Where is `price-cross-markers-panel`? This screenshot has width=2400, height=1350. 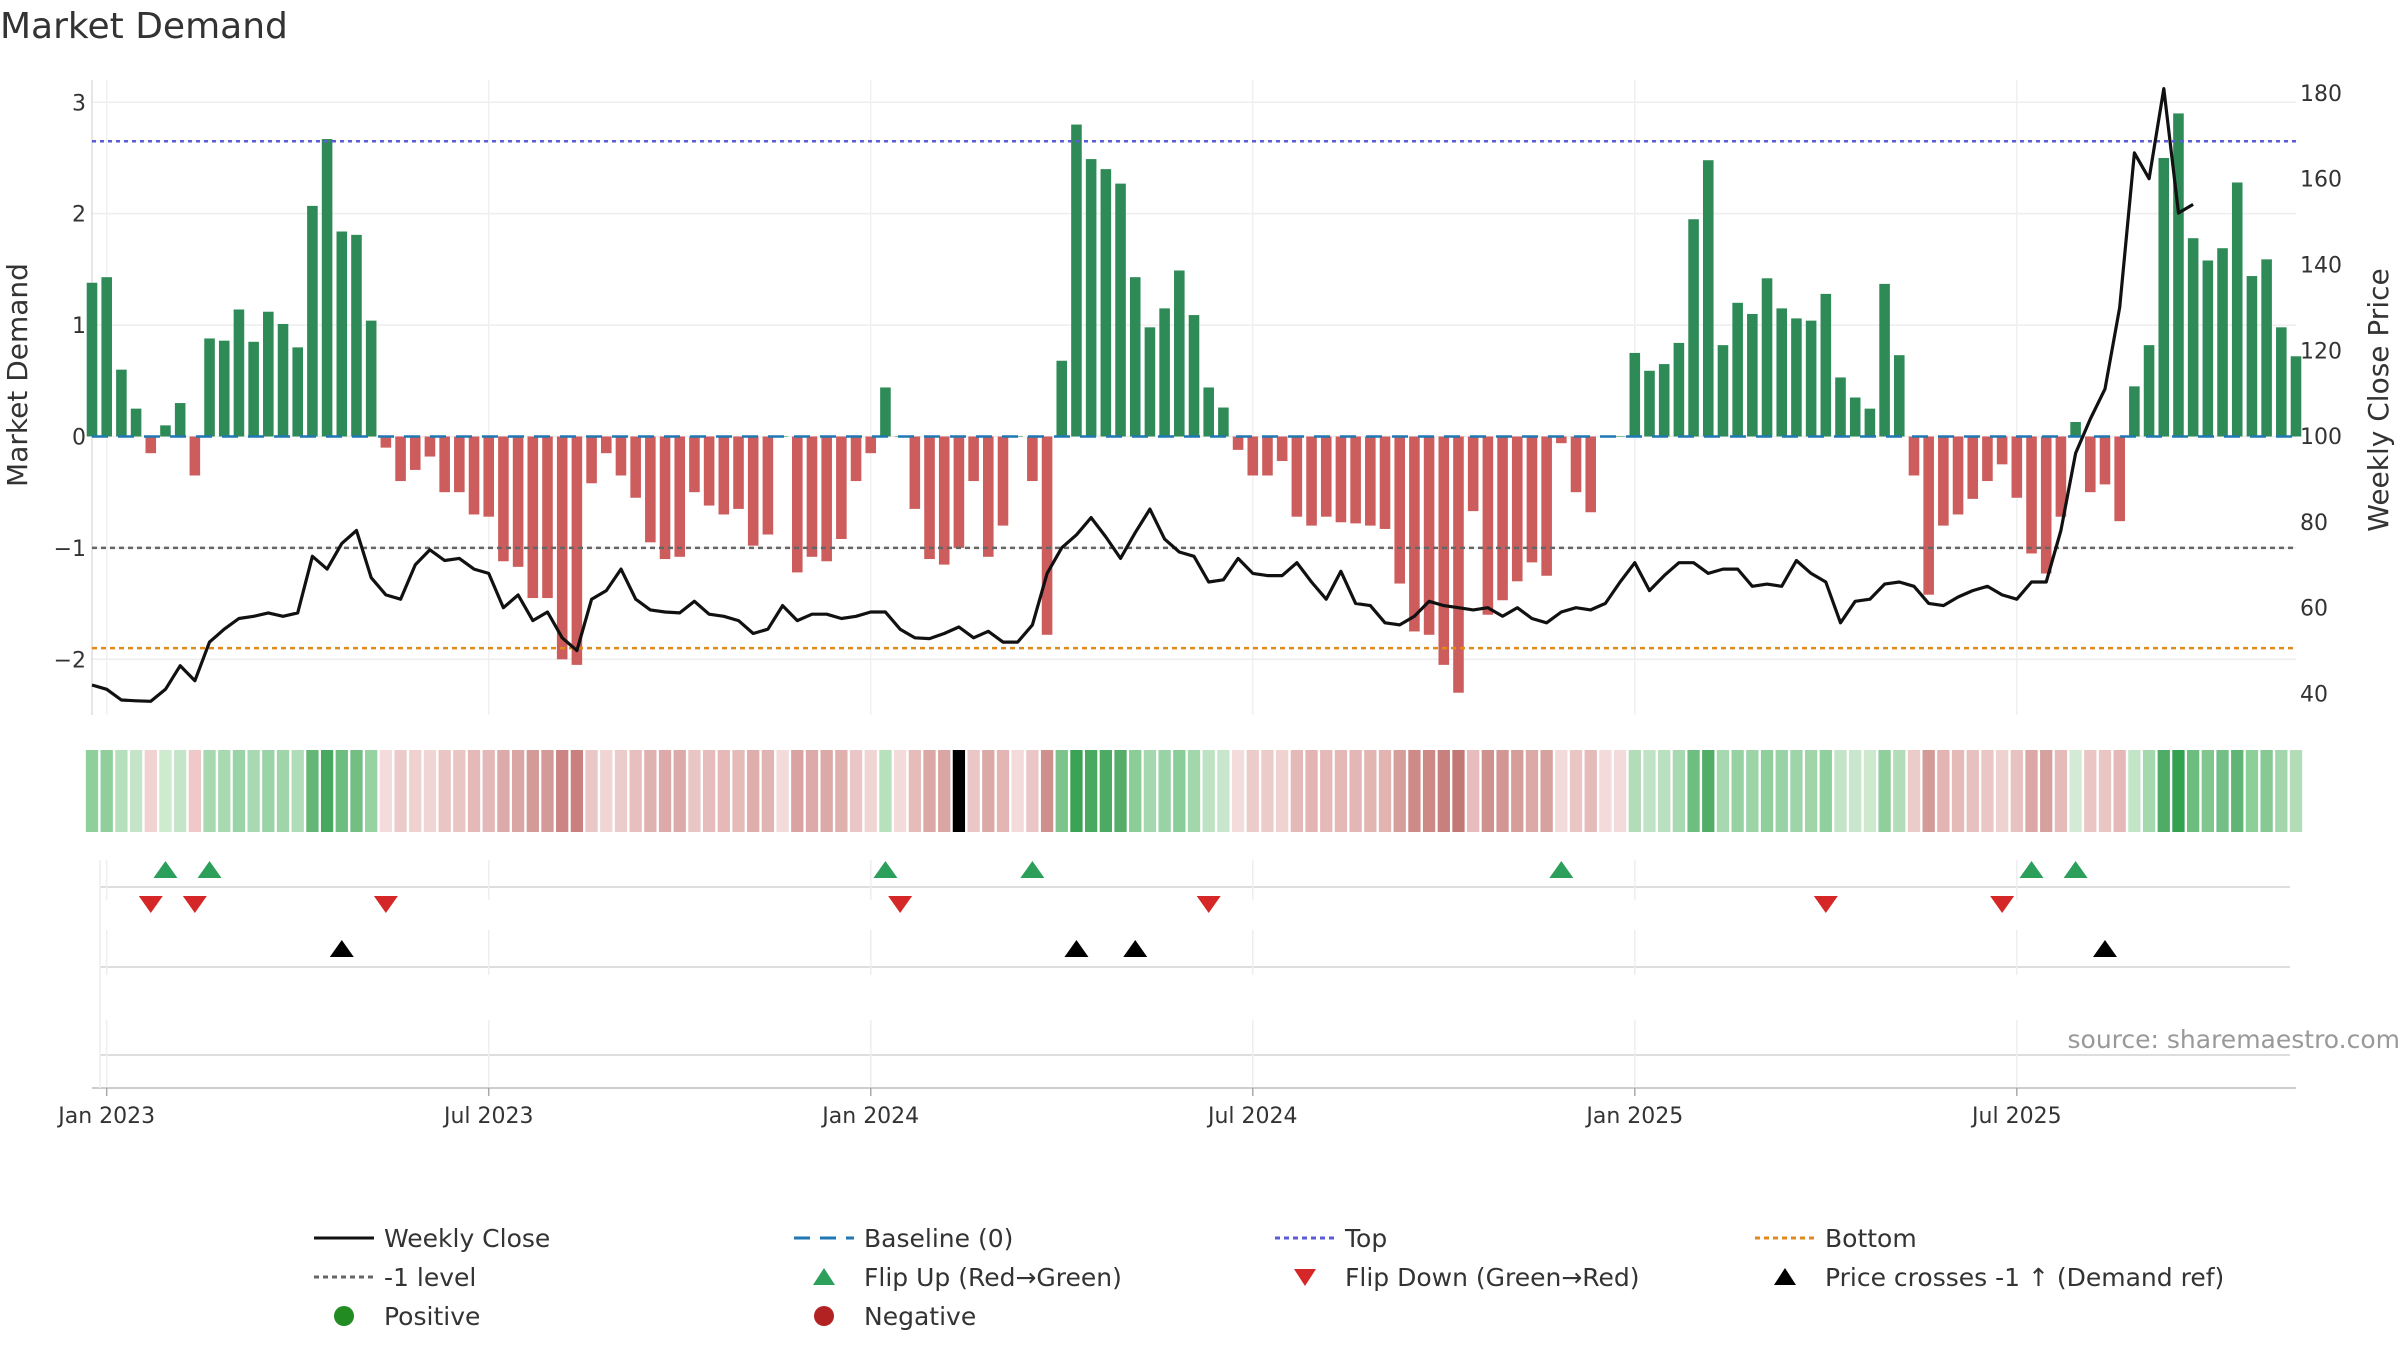
price-cross-markers-panel is located at coordinates (1195, 952).